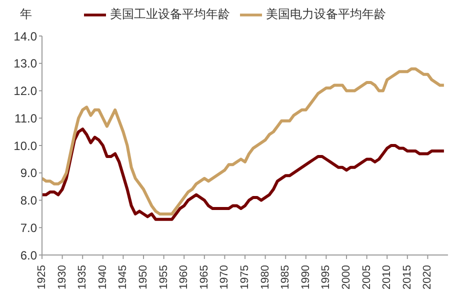 The height and width of the screenshot is (295, 460). What do you see at coordinates (346, 277) in the screenshot?
I see `x-tick-label: 2000` at bounding box center [346, 277].